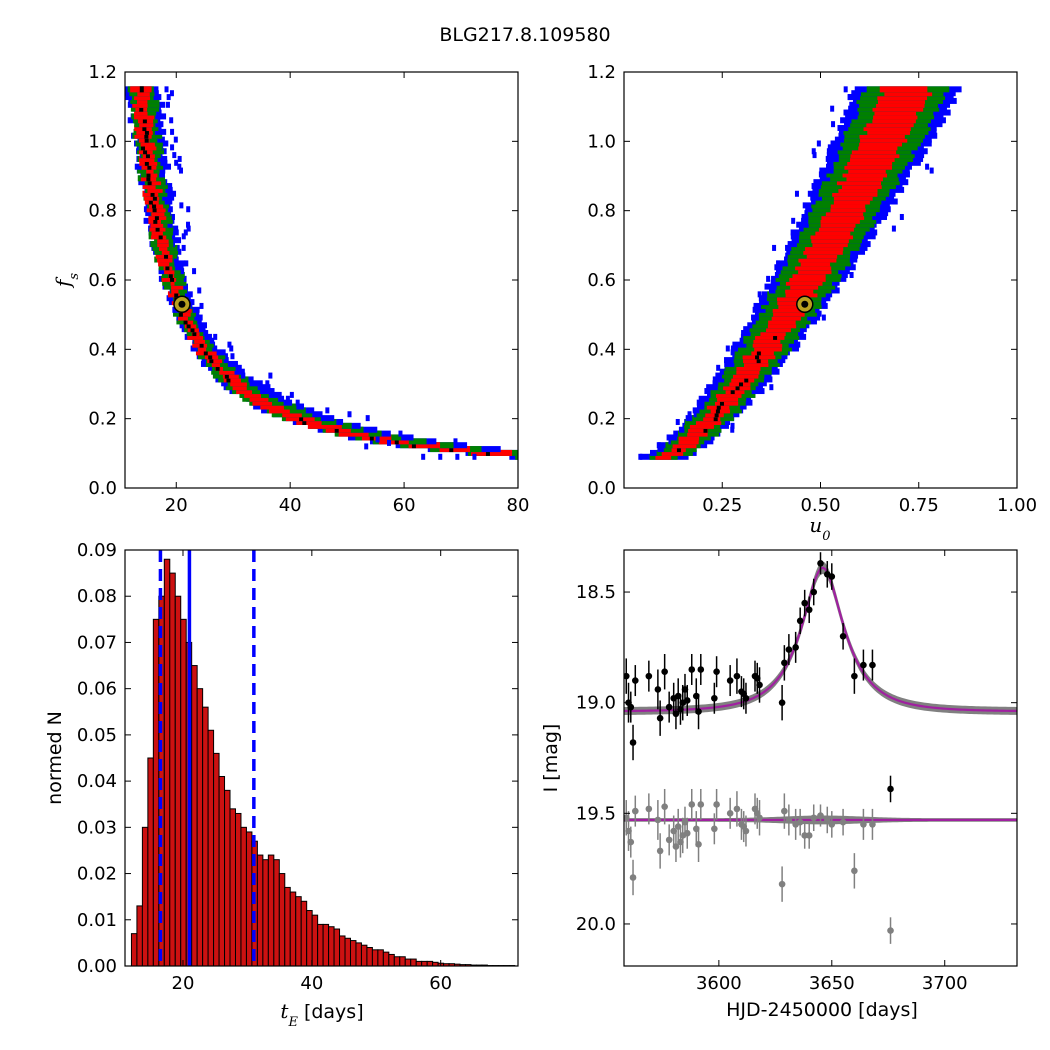 This screenshot has width=1050, height=1050. What do you see at coordinates (601, 419) in the screenshot?
I see `p1-ytick-label: 0.2` at bounding box center [601, 419].